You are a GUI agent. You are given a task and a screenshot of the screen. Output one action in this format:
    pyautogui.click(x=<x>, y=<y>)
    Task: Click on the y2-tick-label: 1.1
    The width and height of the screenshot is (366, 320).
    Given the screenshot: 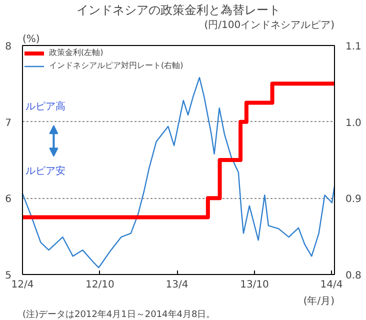 What is the action you would take?
    pyautogui.click(x=354, y=47)
    